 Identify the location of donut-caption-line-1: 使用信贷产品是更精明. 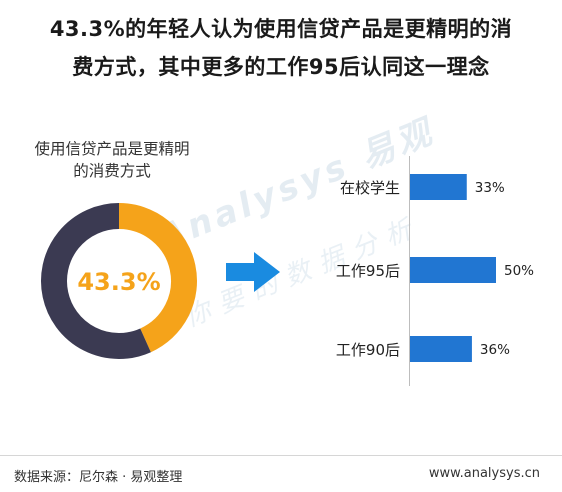
(112, 149).